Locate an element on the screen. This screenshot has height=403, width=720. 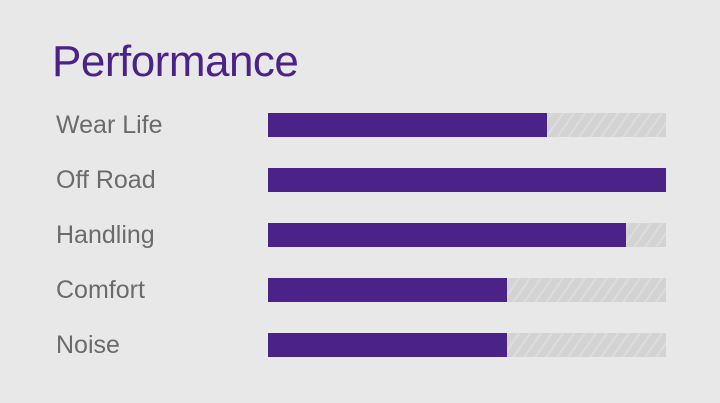
bar-row-wear-life: Wear Life is located at coordinates (360, 125).